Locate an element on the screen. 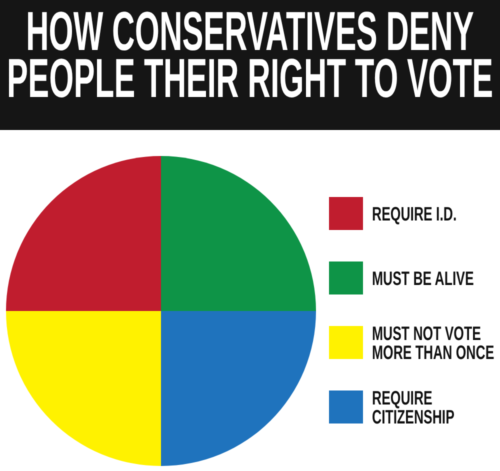  legend-label: REQUIRE CITIZENSHIP is located at coordinates (413, 407).